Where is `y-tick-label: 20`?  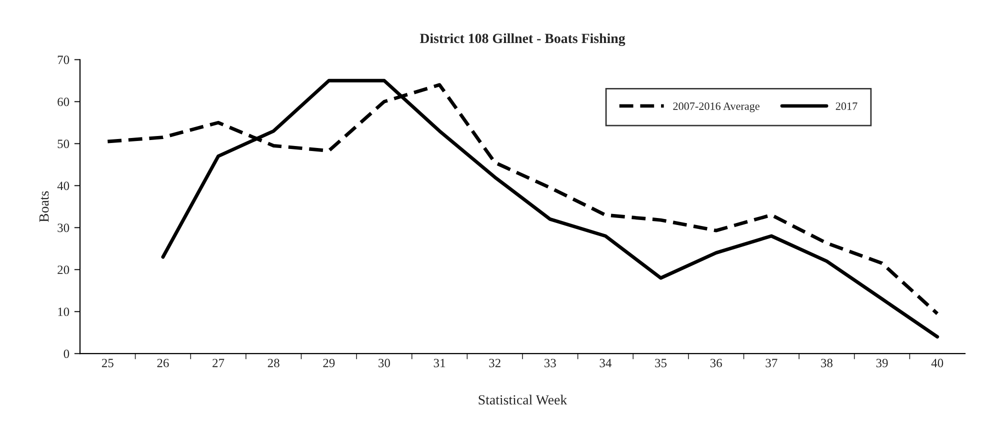
y-tick-label: 20 is located at coordinates (64, 270).